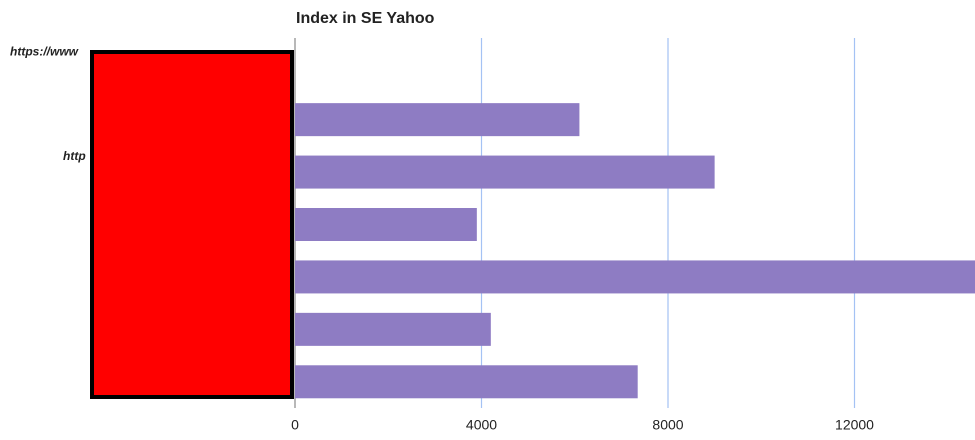 Image resolution: width=975 pixels, height=440 pixels. I want to click on x-tick-label: 8000, so click(667, 425).